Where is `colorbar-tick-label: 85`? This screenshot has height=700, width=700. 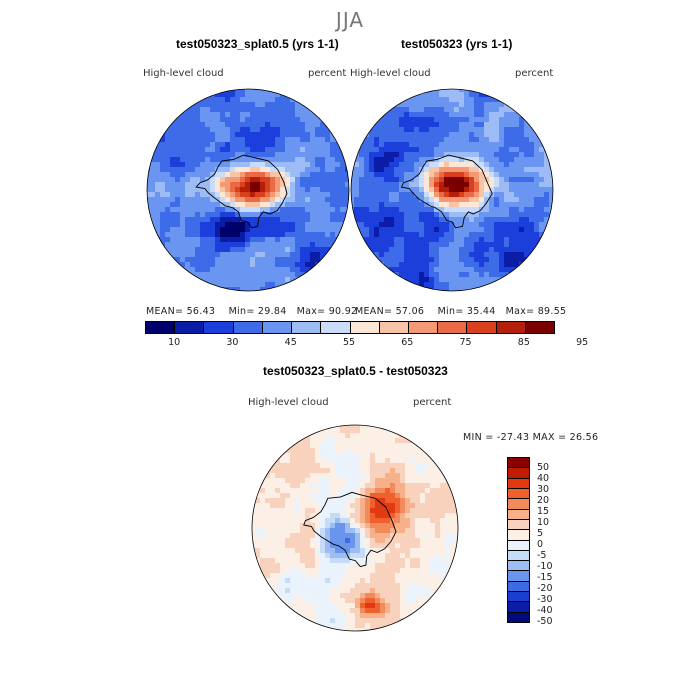 colorbar-tick-label: 85 is located at coordinates (523, 342).